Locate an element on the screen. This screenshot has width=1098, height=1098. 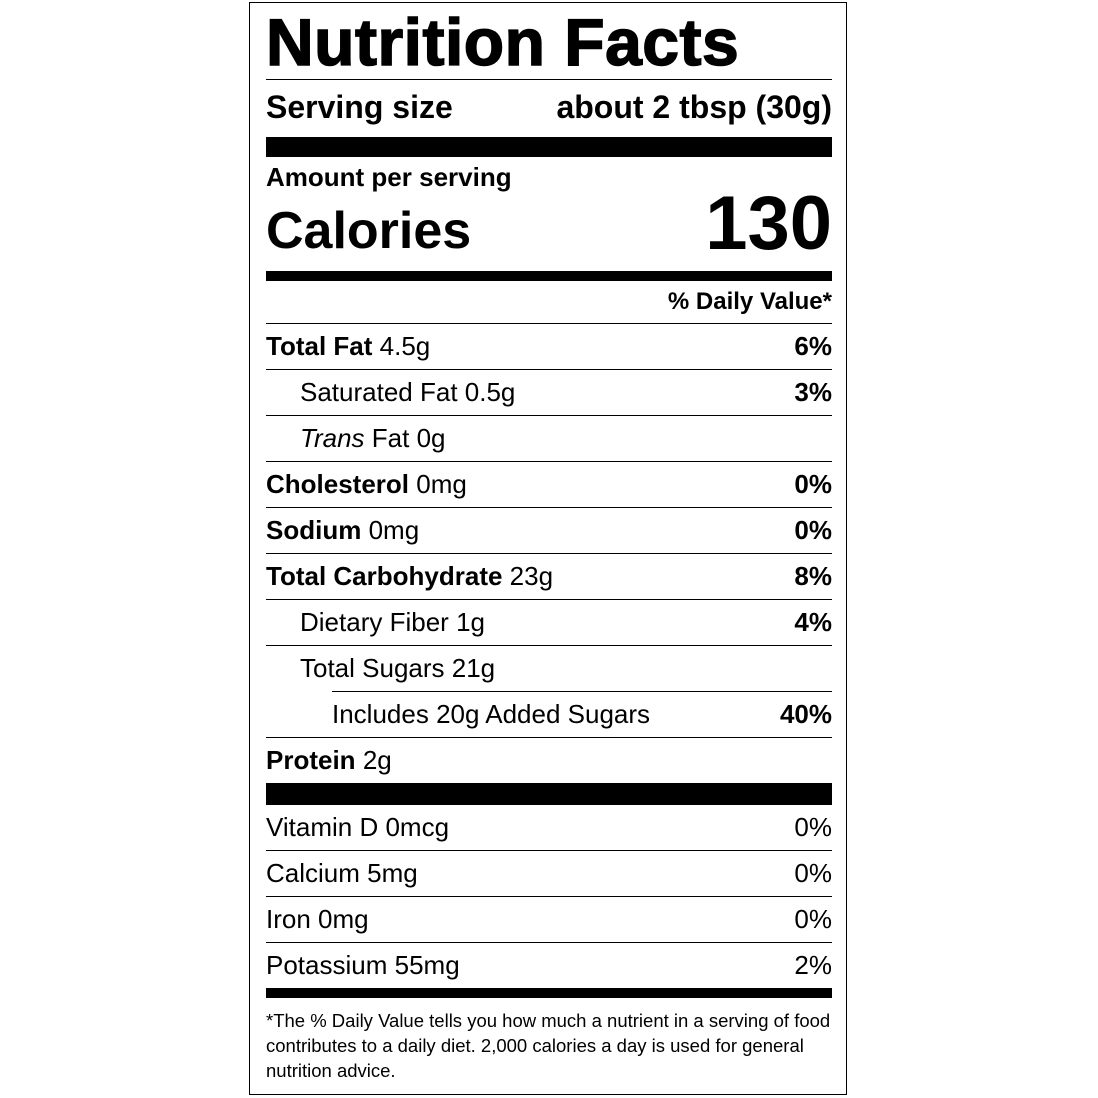
nutrient-dv: 6% is located at coordinates (813, 346).